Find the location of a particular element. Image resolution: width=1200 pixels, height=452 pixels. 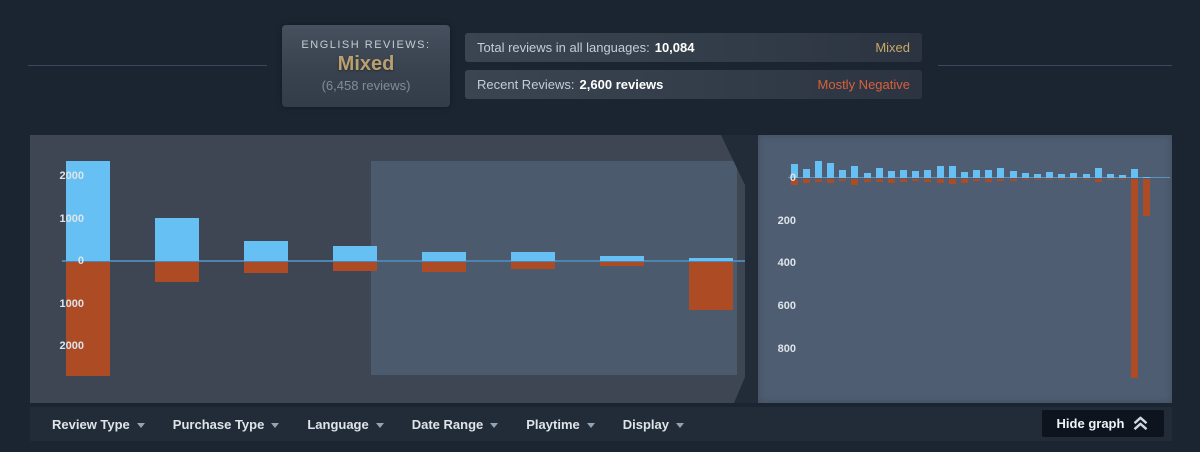

recent-reviews-value: 2,600 reviews is located at coordinates (621, 84).